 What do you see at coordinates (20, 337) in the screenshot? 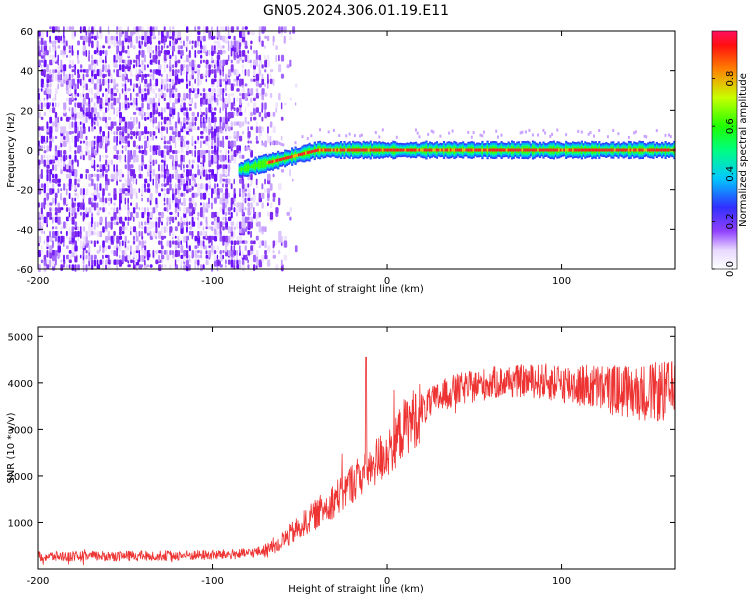
I see `y-tick-label: 5000` at bounding box center [20, 337].